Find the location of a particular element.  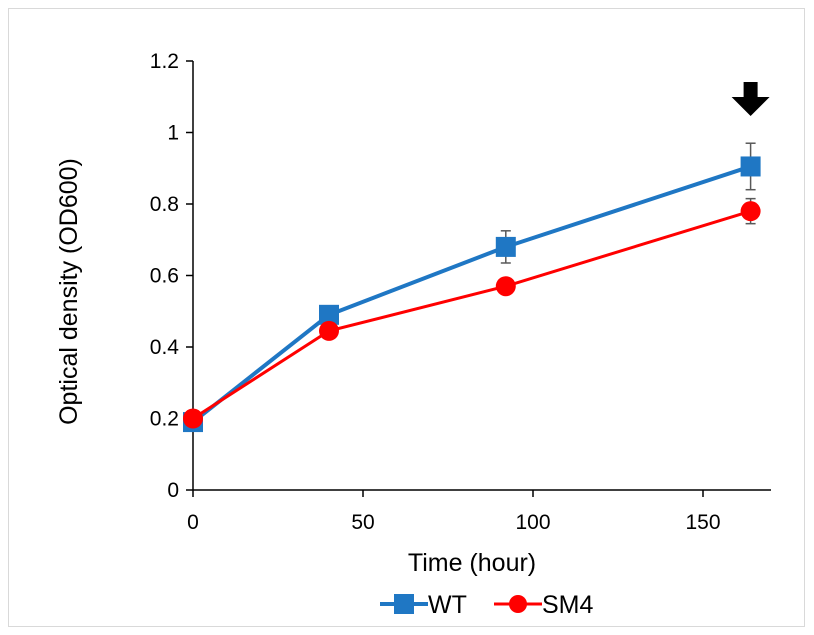

x-tick-label: 50 is located at coordinates (362, 522).